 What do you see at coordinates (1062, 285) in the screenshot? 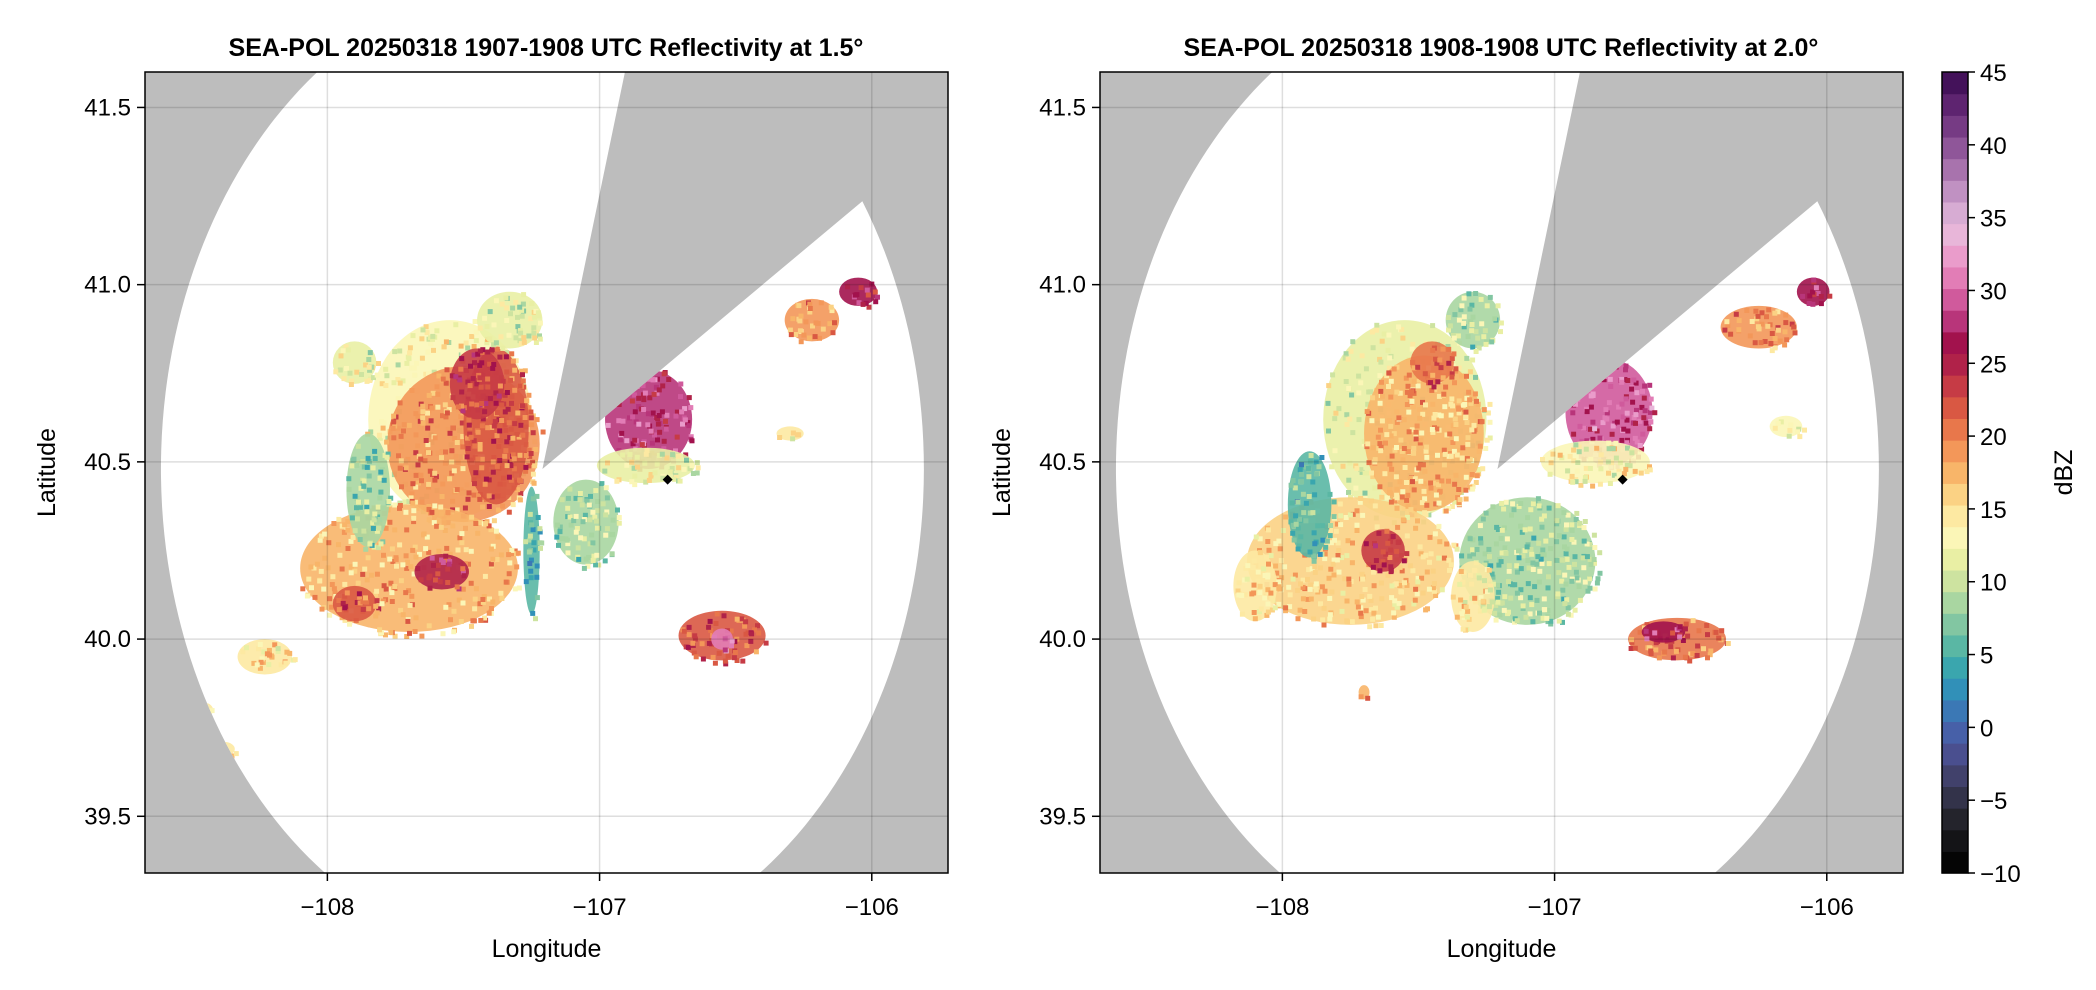
I see `y-tick-label: 41.0` at bounding box center [1062, 285].